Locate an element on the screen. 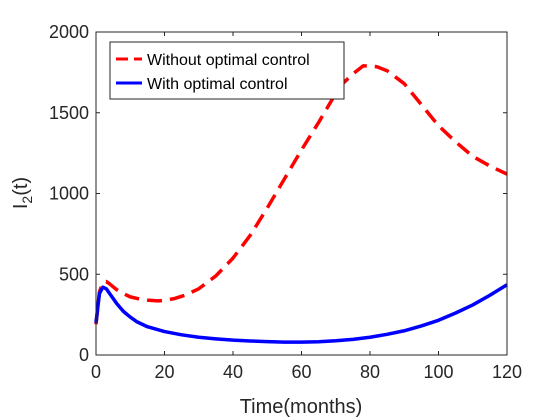  y-axis-label: I2(t) is located at coordinates (22, 193).